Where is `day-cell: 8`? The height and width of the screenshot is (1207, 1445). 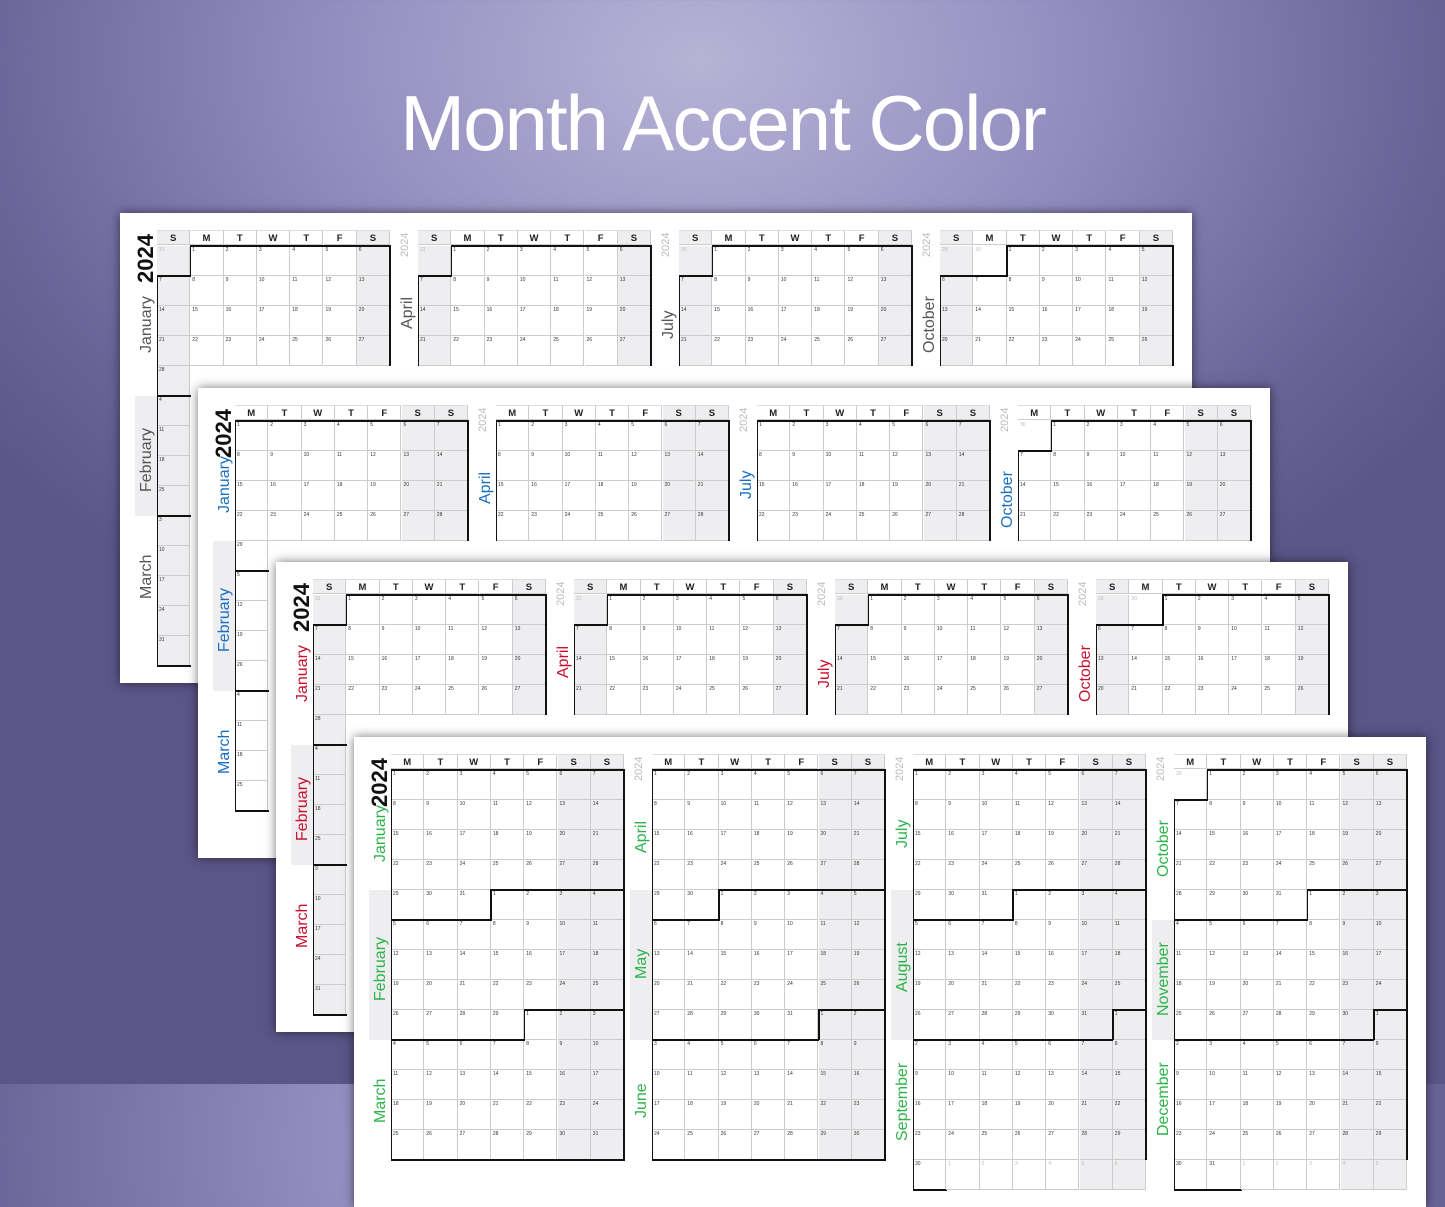 day-cell: 8 is located at coordinates (363, 640).